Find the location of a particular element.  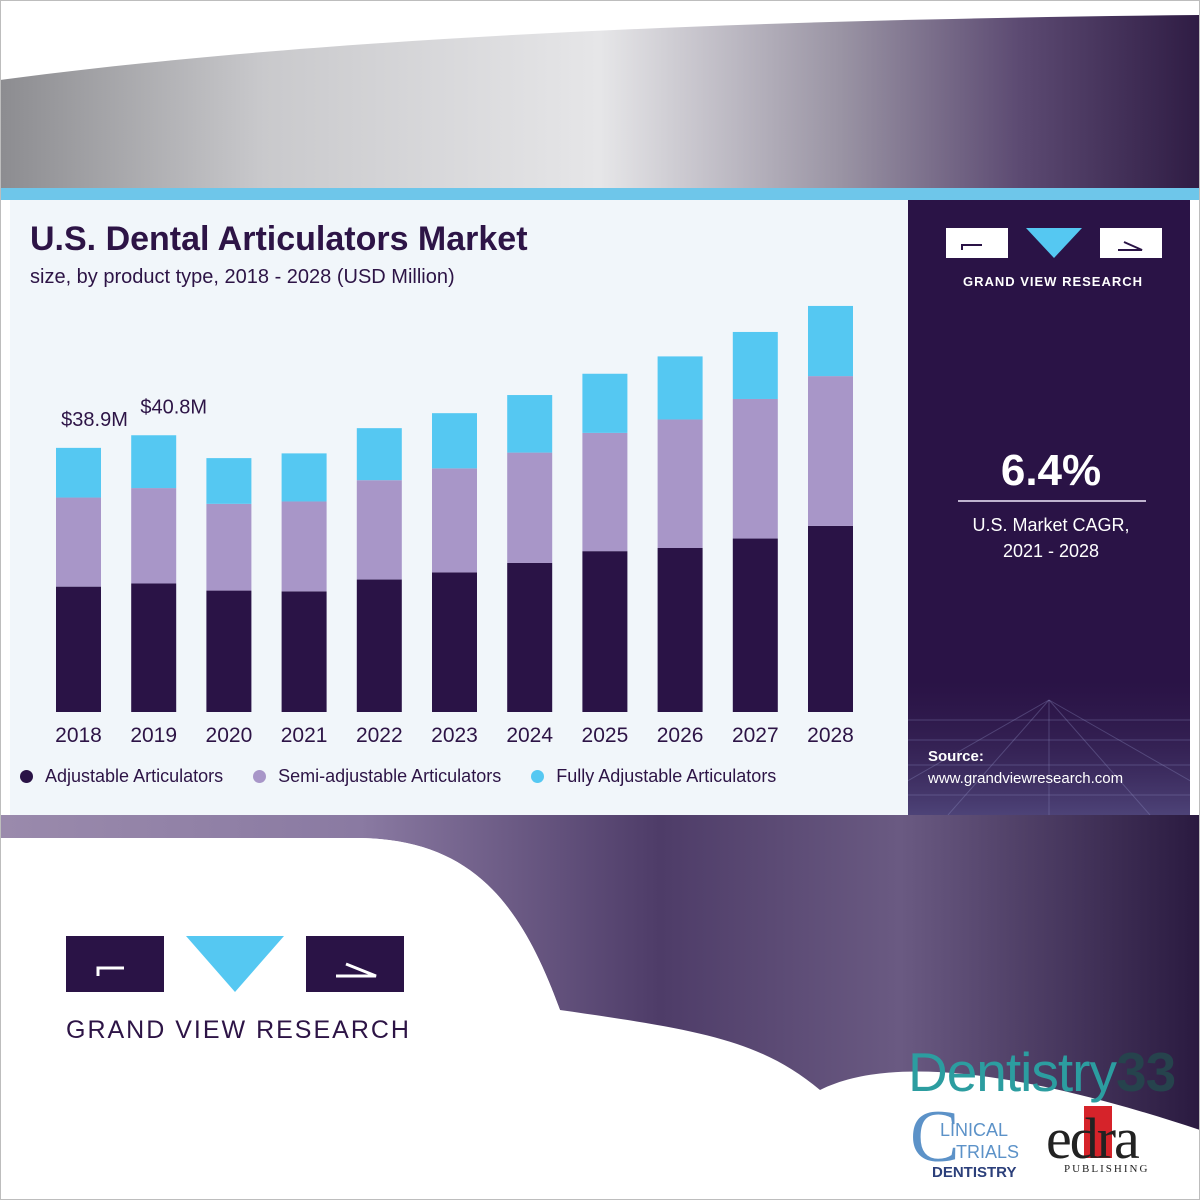

clinical-trials-c-letter: C is located at coordinates (935, 1137).